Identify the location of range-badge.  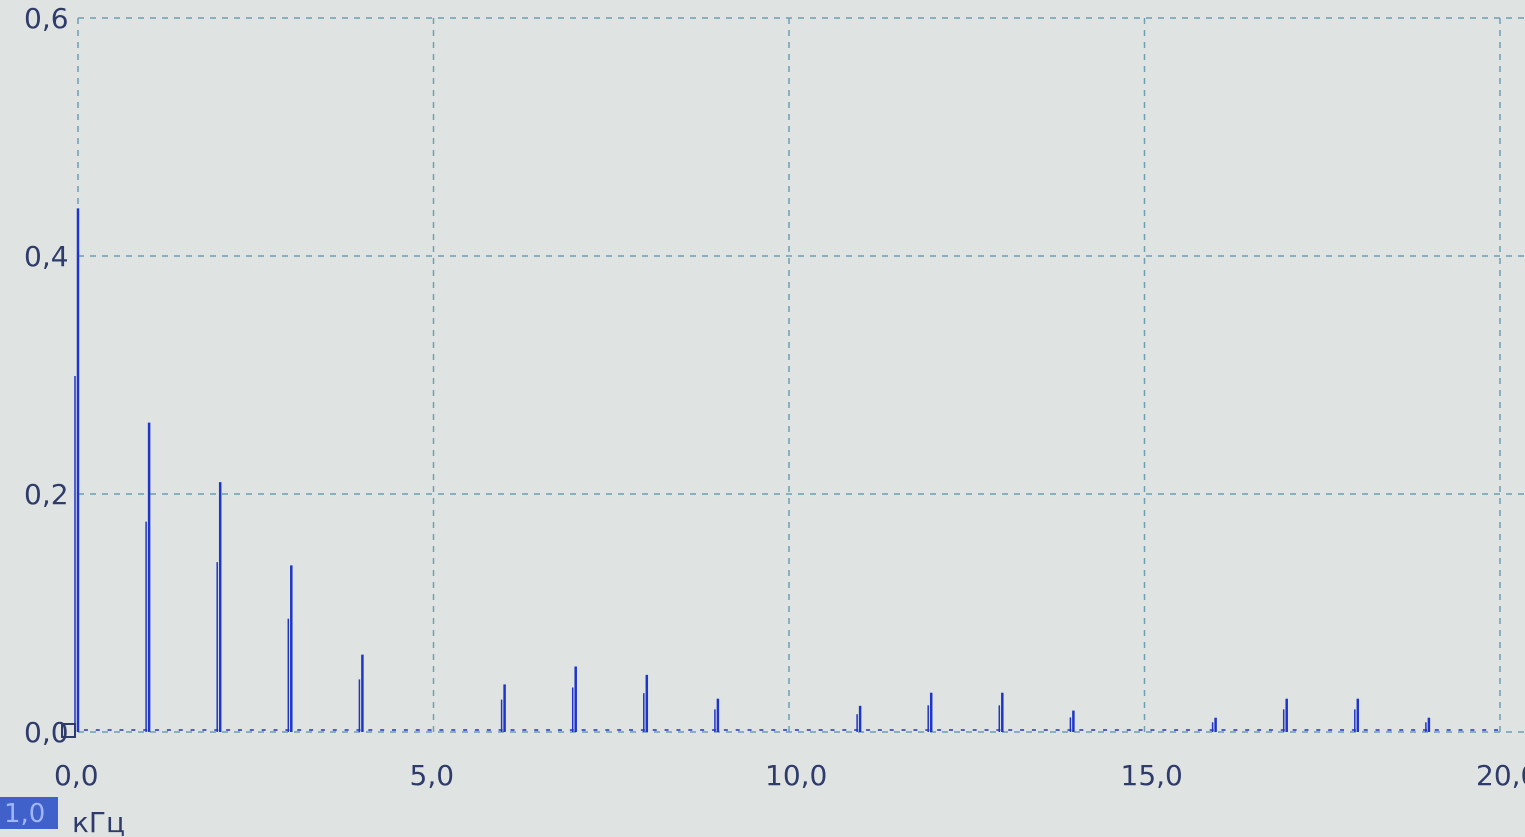
(29, 813).